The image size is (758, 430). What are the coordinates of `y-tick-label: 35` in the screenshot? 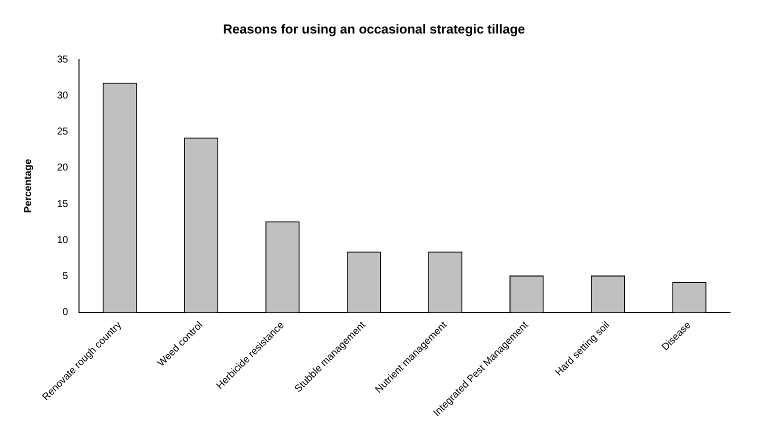 It's located at (63, 60).